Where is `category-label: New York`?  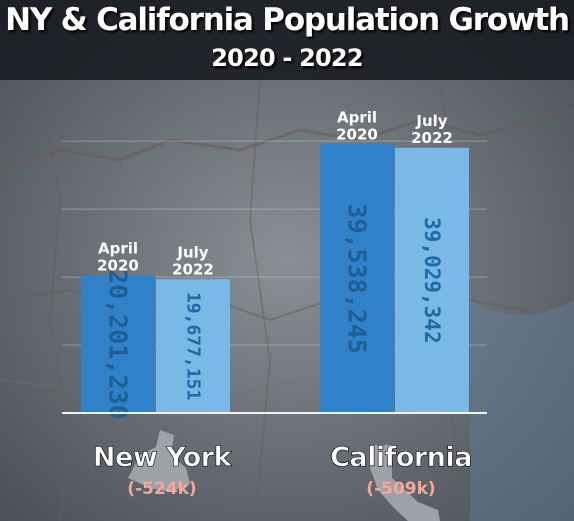 category-label: New York is located at coordinates (163, 457).